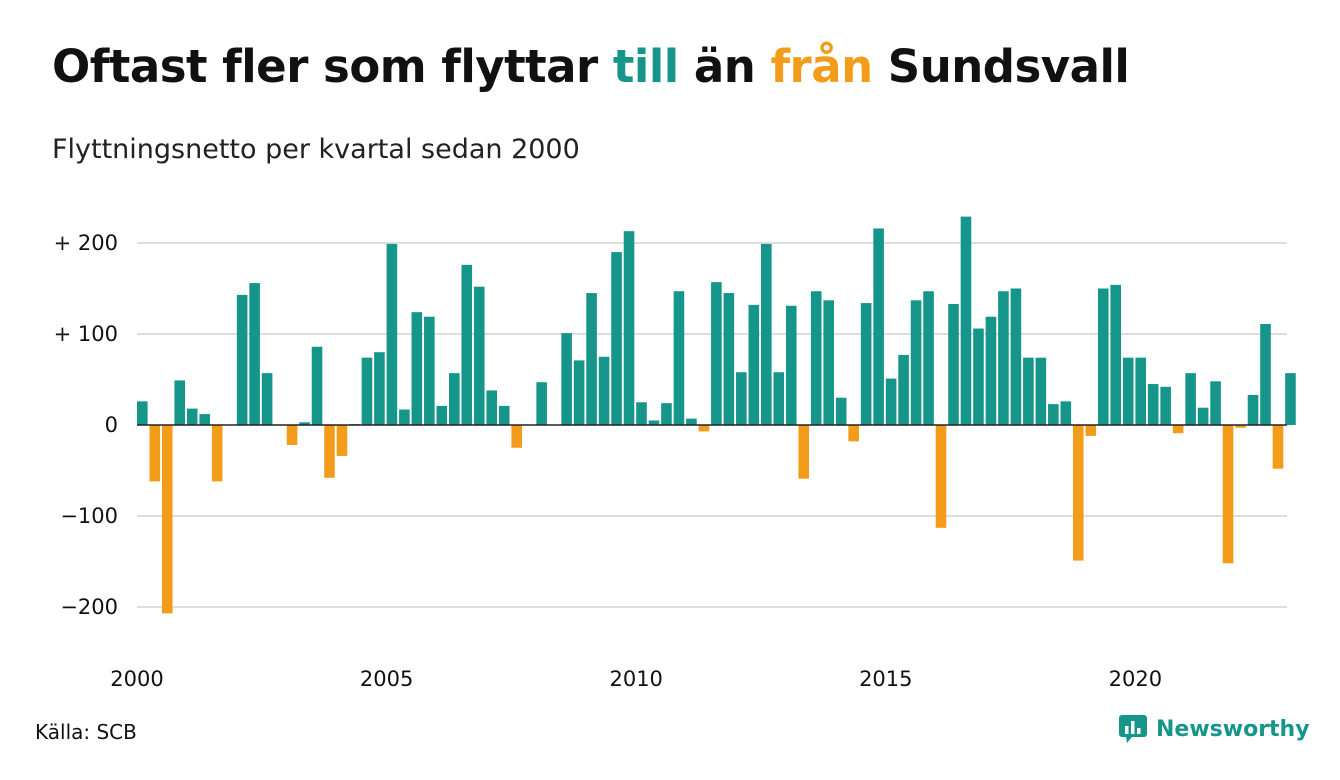  Describe the element at coordinates (885, 679) in the screenshot. I see `x-tick-label: 2015` at that location.